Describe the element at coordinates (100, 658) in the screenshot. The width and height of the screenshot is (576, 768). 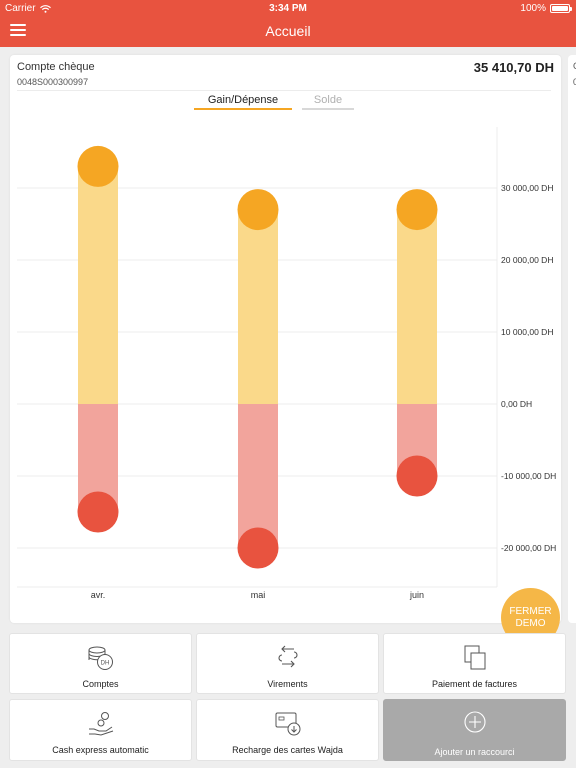
I see `coins-dh-icon: DH` at that location.